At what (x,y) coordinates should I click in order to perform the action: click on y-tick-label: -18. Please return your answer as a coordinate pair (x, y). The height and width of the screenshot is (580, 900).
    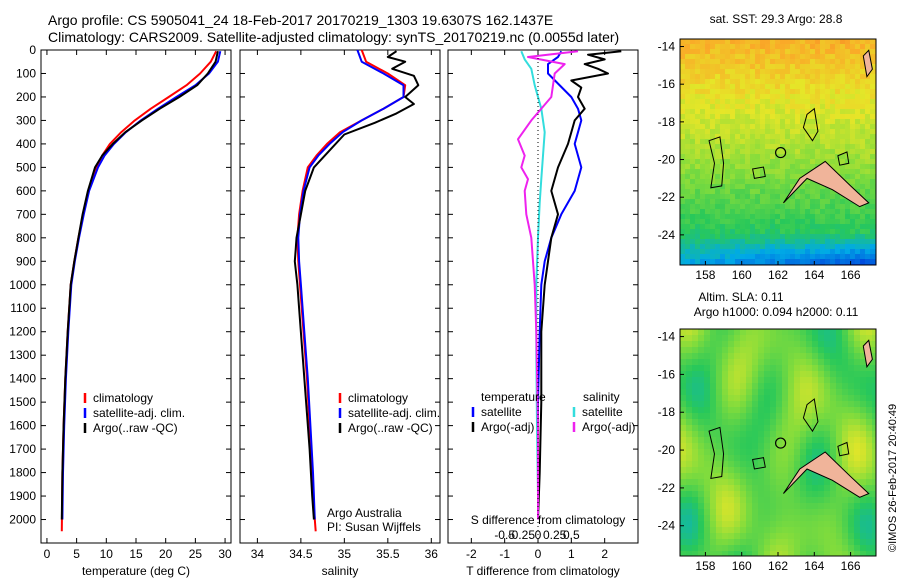
    Looking at the image, I should click on (667, 122).